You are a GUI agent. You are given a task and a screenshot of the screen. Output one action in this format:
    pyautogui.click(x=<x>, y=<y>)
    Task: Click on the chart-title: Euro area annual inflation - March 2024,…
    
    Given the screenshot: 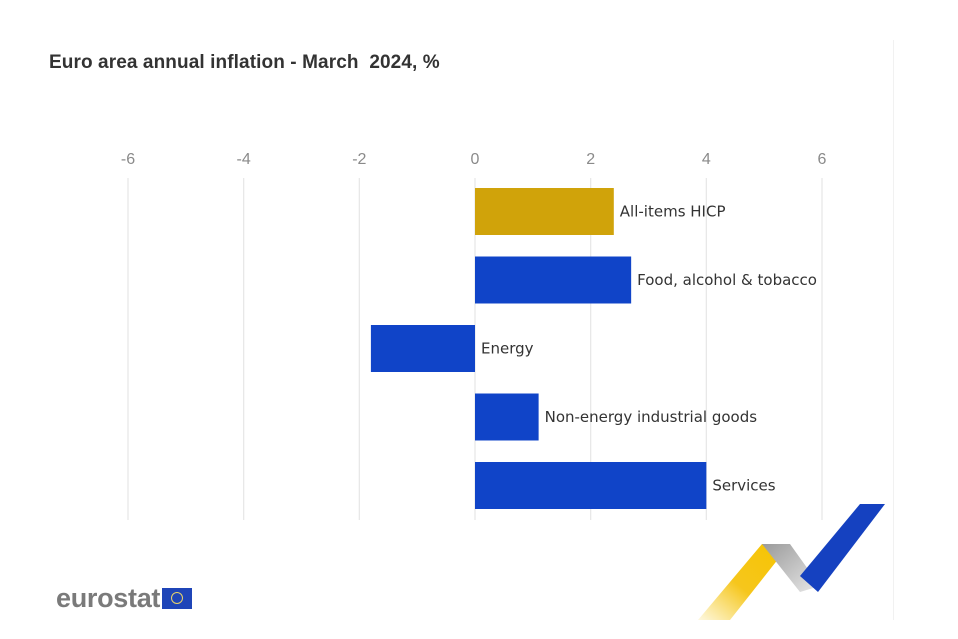 What is the action you would take?
    pyautogui.click(x=244, y=62)
    